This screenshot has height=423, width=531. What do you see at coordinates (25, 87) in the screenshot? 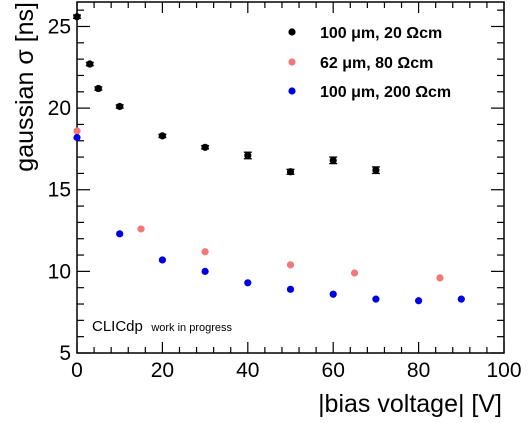
I see `y-axis-title: gaussian σ [ns]` at bounding box center [25, 87].